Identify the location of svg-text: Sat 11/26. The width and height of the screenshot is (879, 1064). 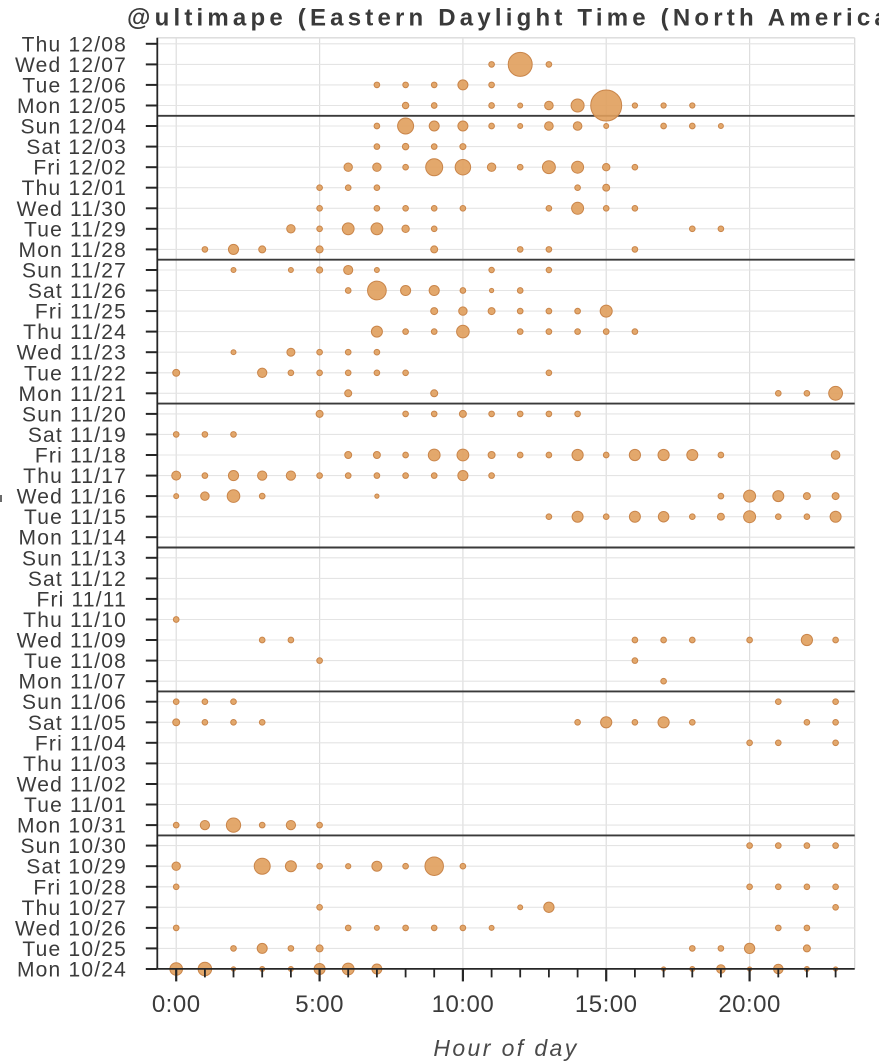
(77, 291).